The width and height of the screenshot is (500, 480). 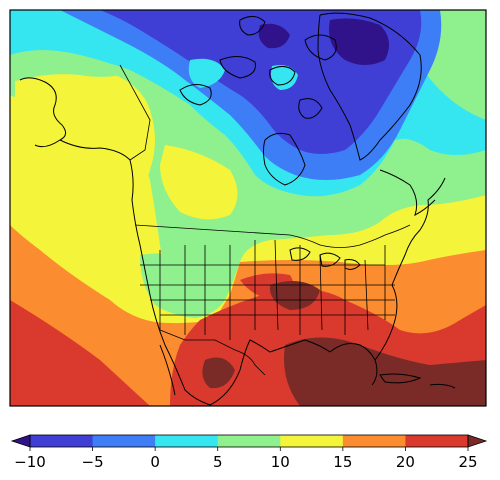 I want to click on colorbar-tick-label: 15, so click(x=342, y=462).